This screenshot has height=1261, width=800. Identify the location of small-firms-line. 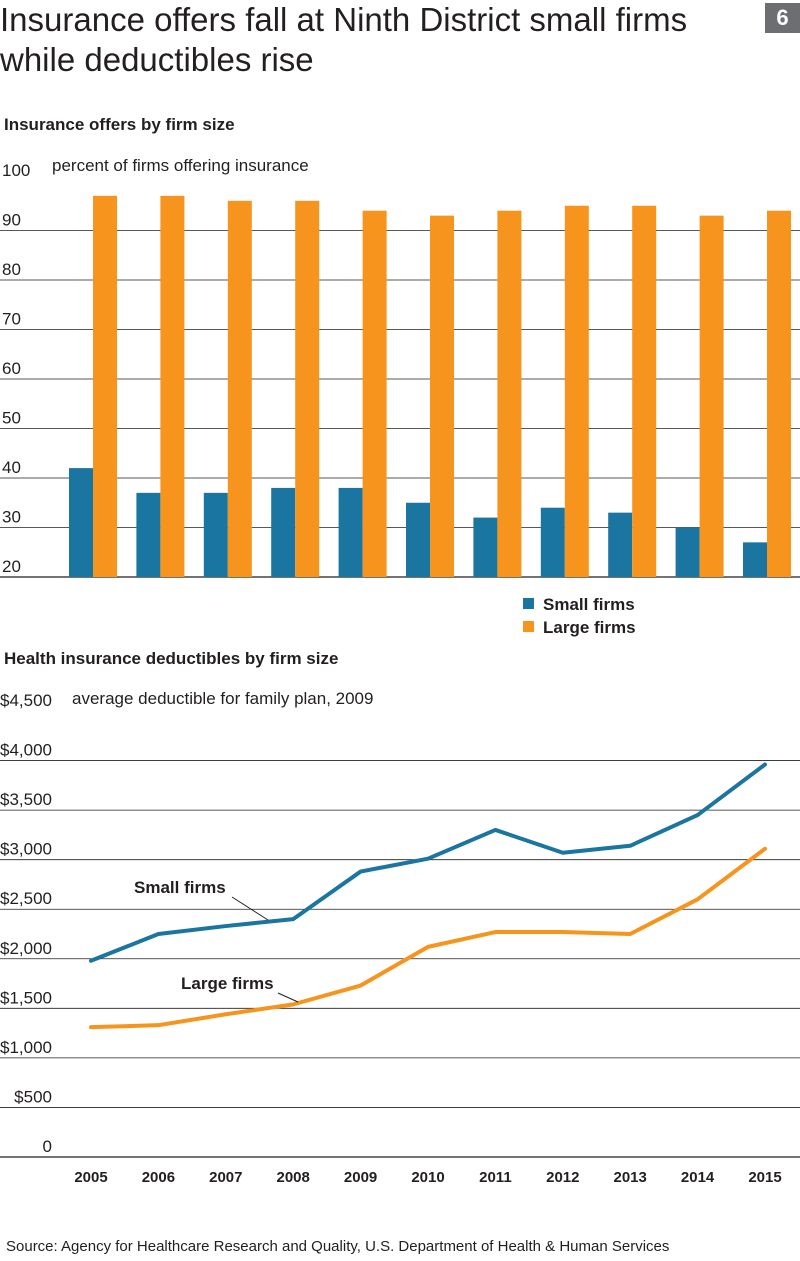
(428, 862).